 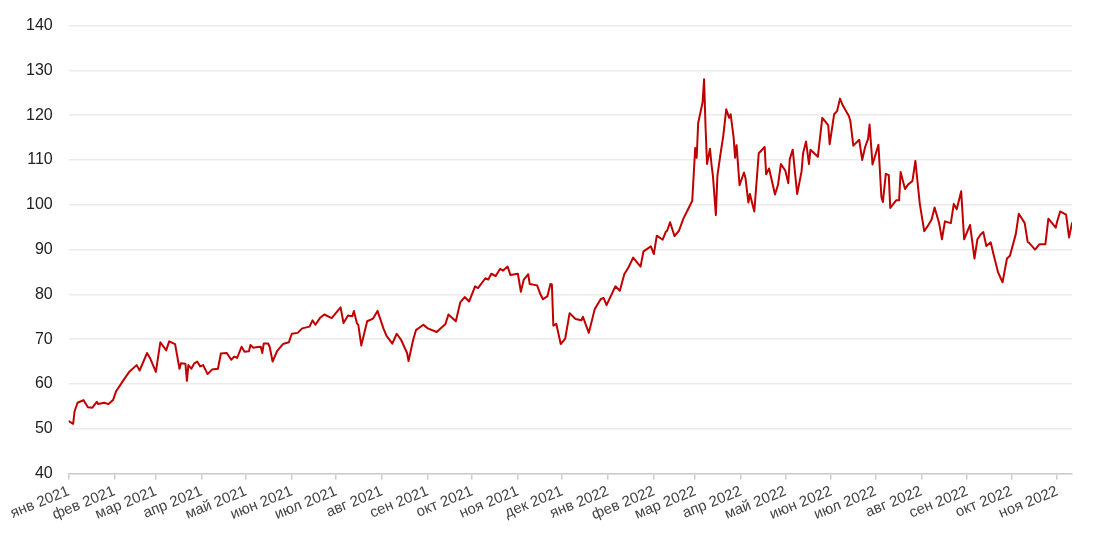 I want to click on y-tick-label: 40, so click(x=43, y=472).